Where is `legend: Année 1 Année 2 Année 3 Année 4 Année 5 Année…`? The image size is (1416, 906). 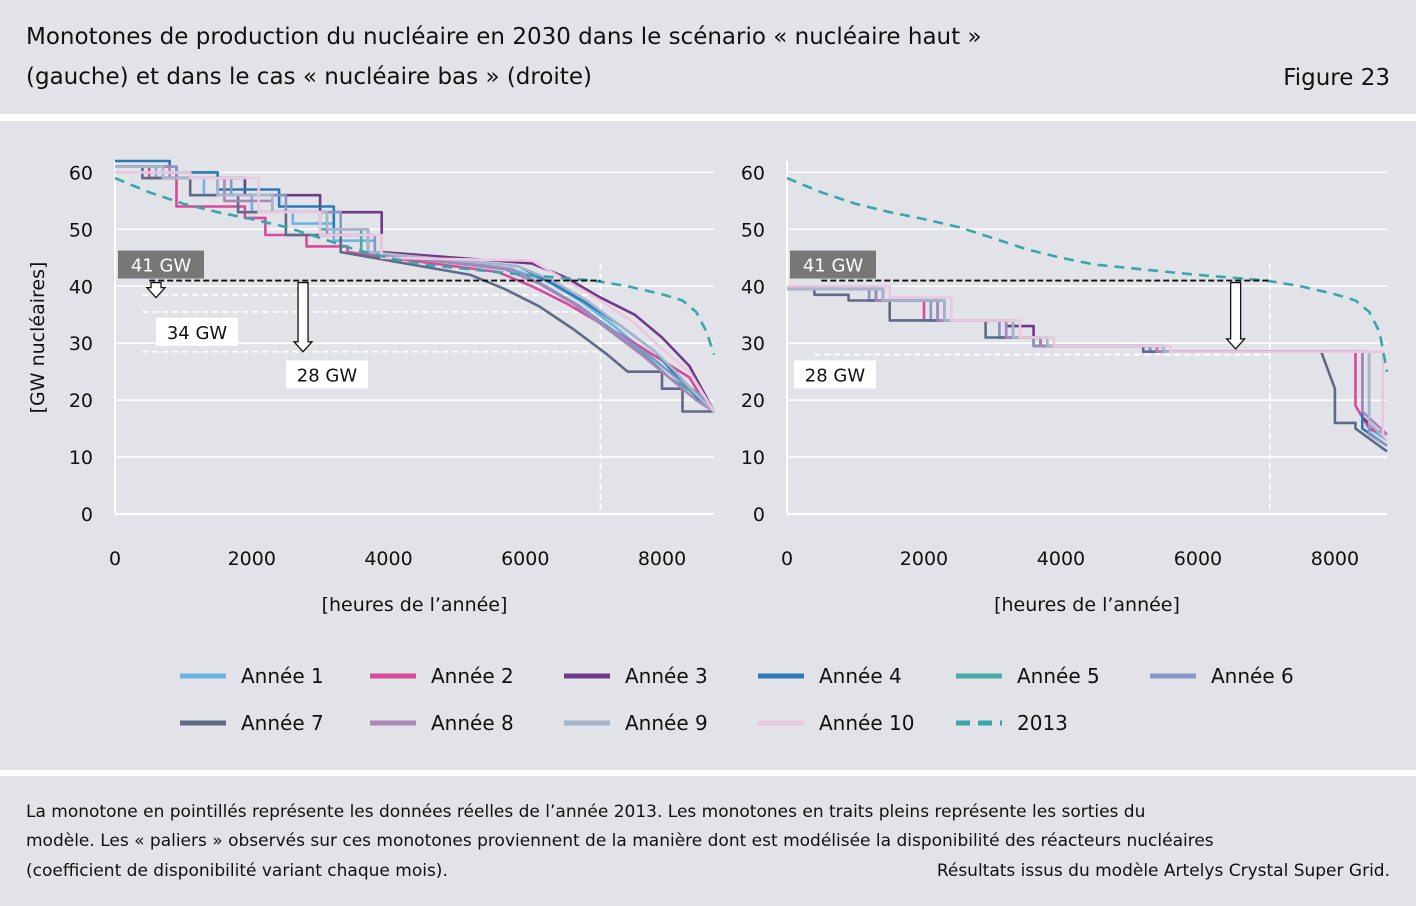
legend: Année 1 Année 2 Année 3 Année 4 Année 5 Année… is located at coordinates (737, 699).